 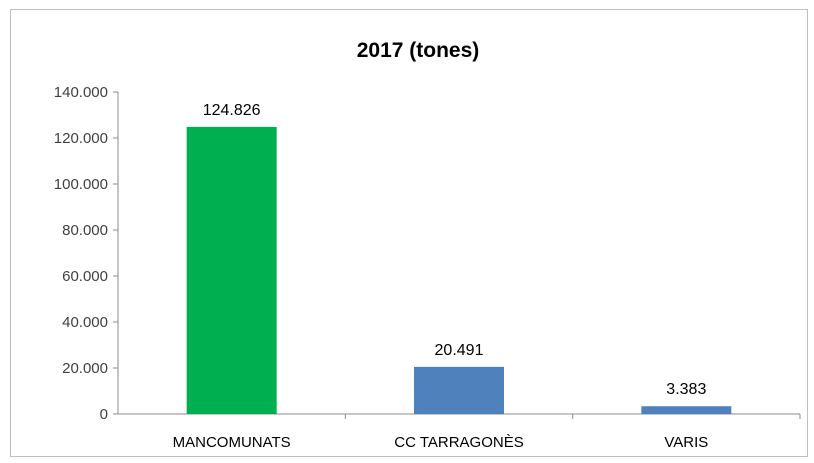 What do you see at coordinates (686, 442) in the screenshot?
I see `x-tick-label: VARIS` at bounding box center [686, 442].